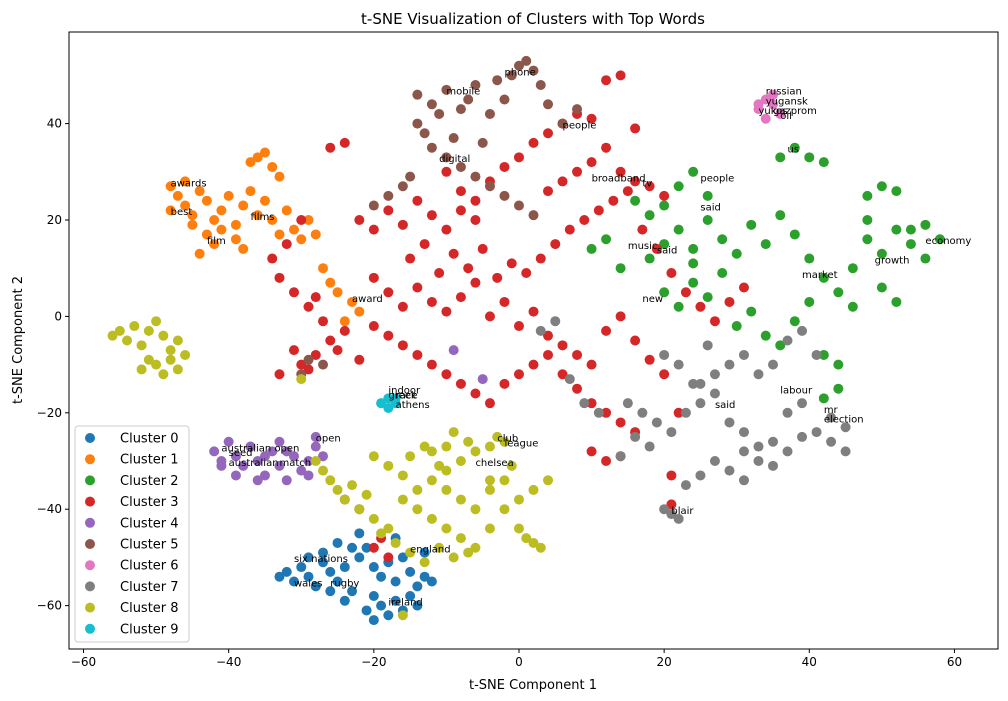  Describe the element at coordinates (664, 662) in the screenshot. I see `x-tick-label: 20` at that location.